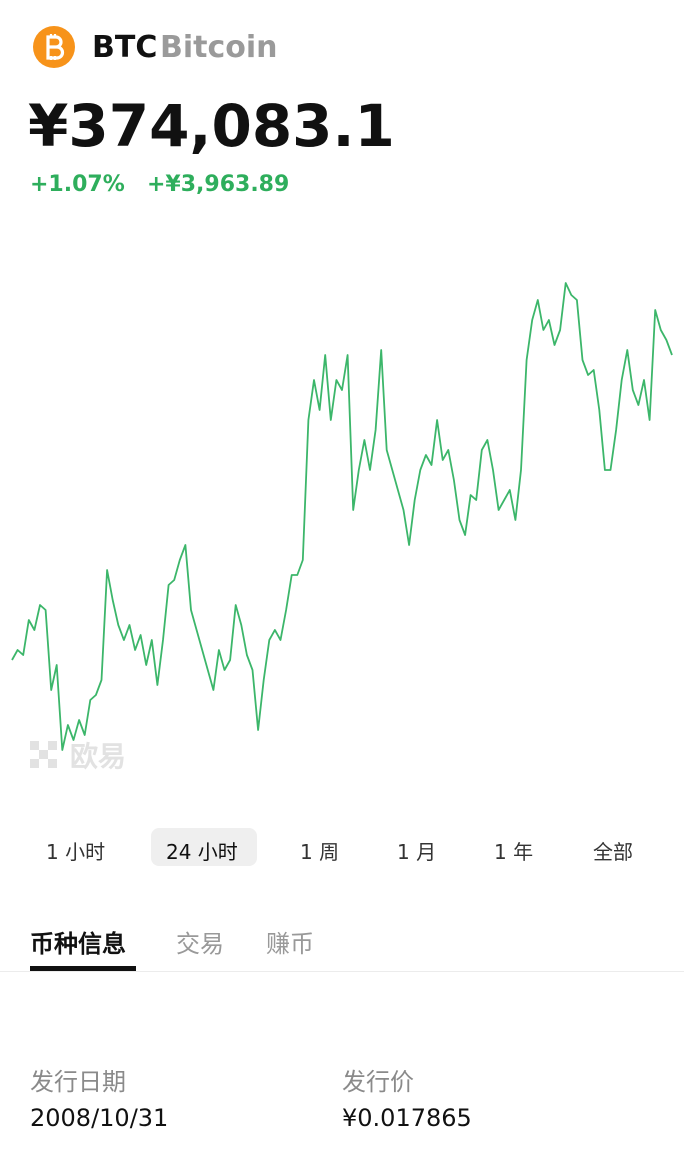 The height and width of the screenshot is (1149, 684). I want to click on period-button: 1 月, so click(417, 852).